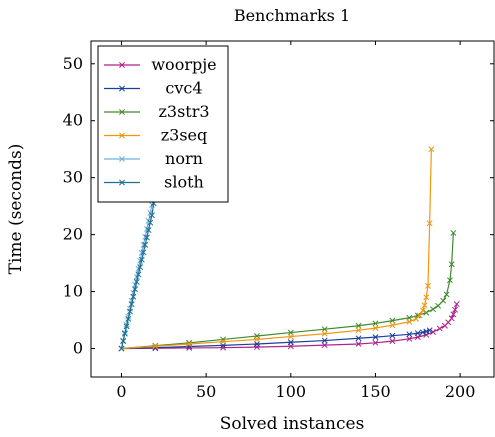 The image size is (495, 437). What do you see at coordinates (184, 158) in the screenshot?
I see `legend-label: norn` at bounding box center [184, 158].